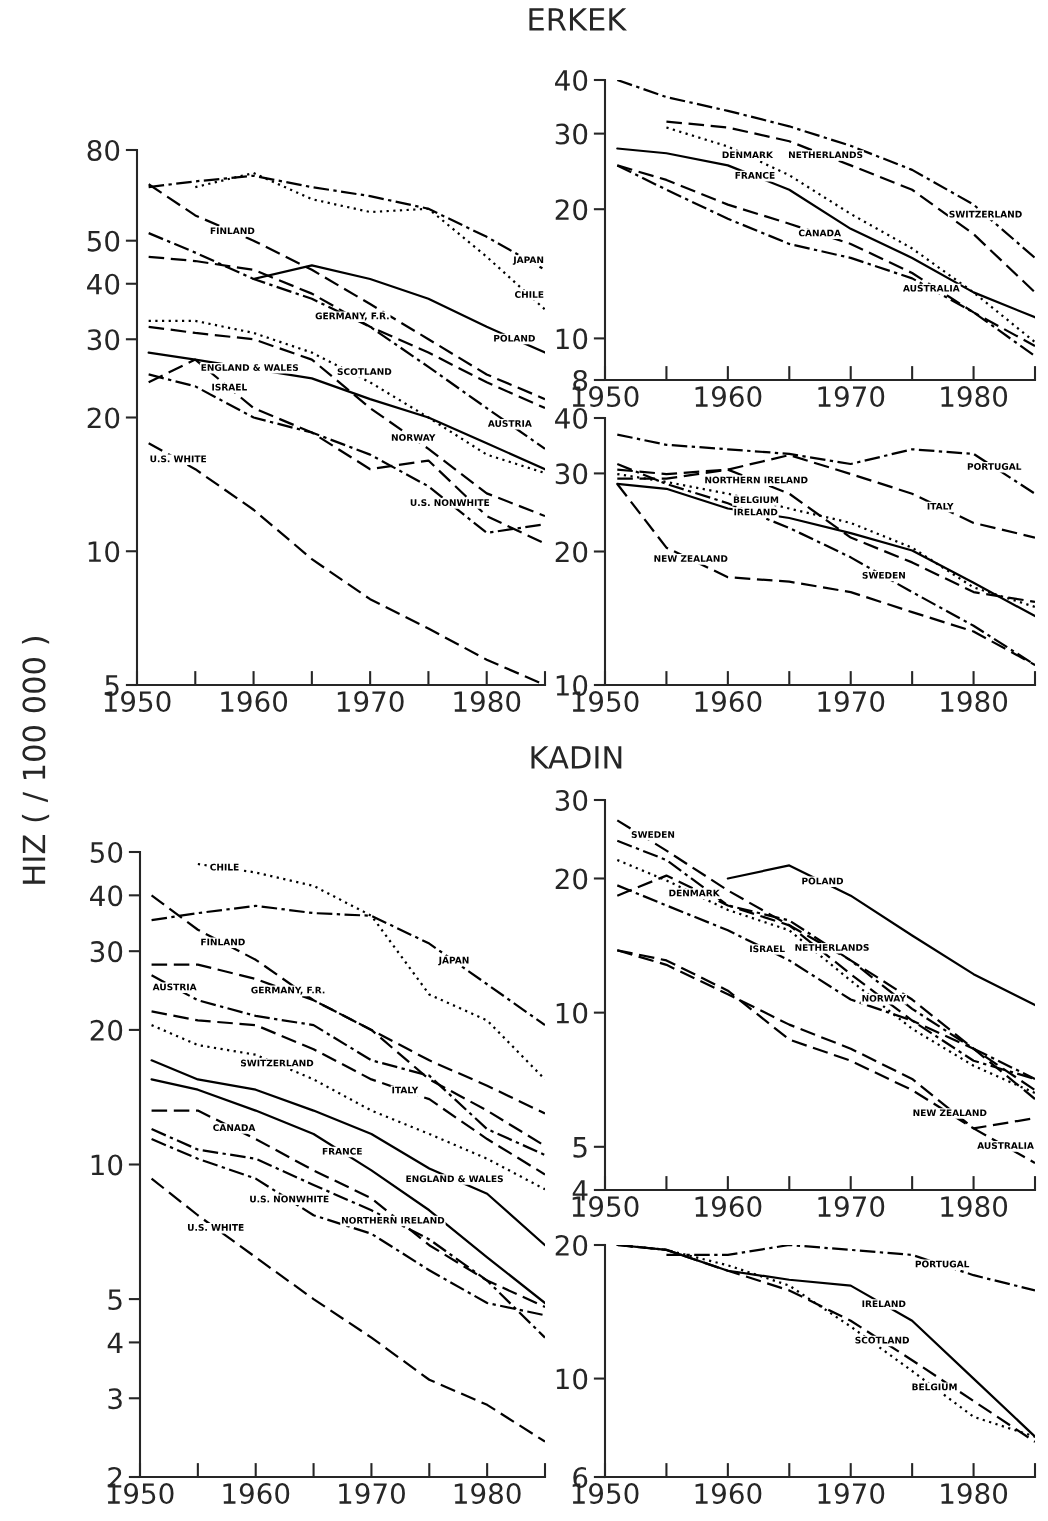  I want to click on y-tick-label: 80, so click(103, 150).